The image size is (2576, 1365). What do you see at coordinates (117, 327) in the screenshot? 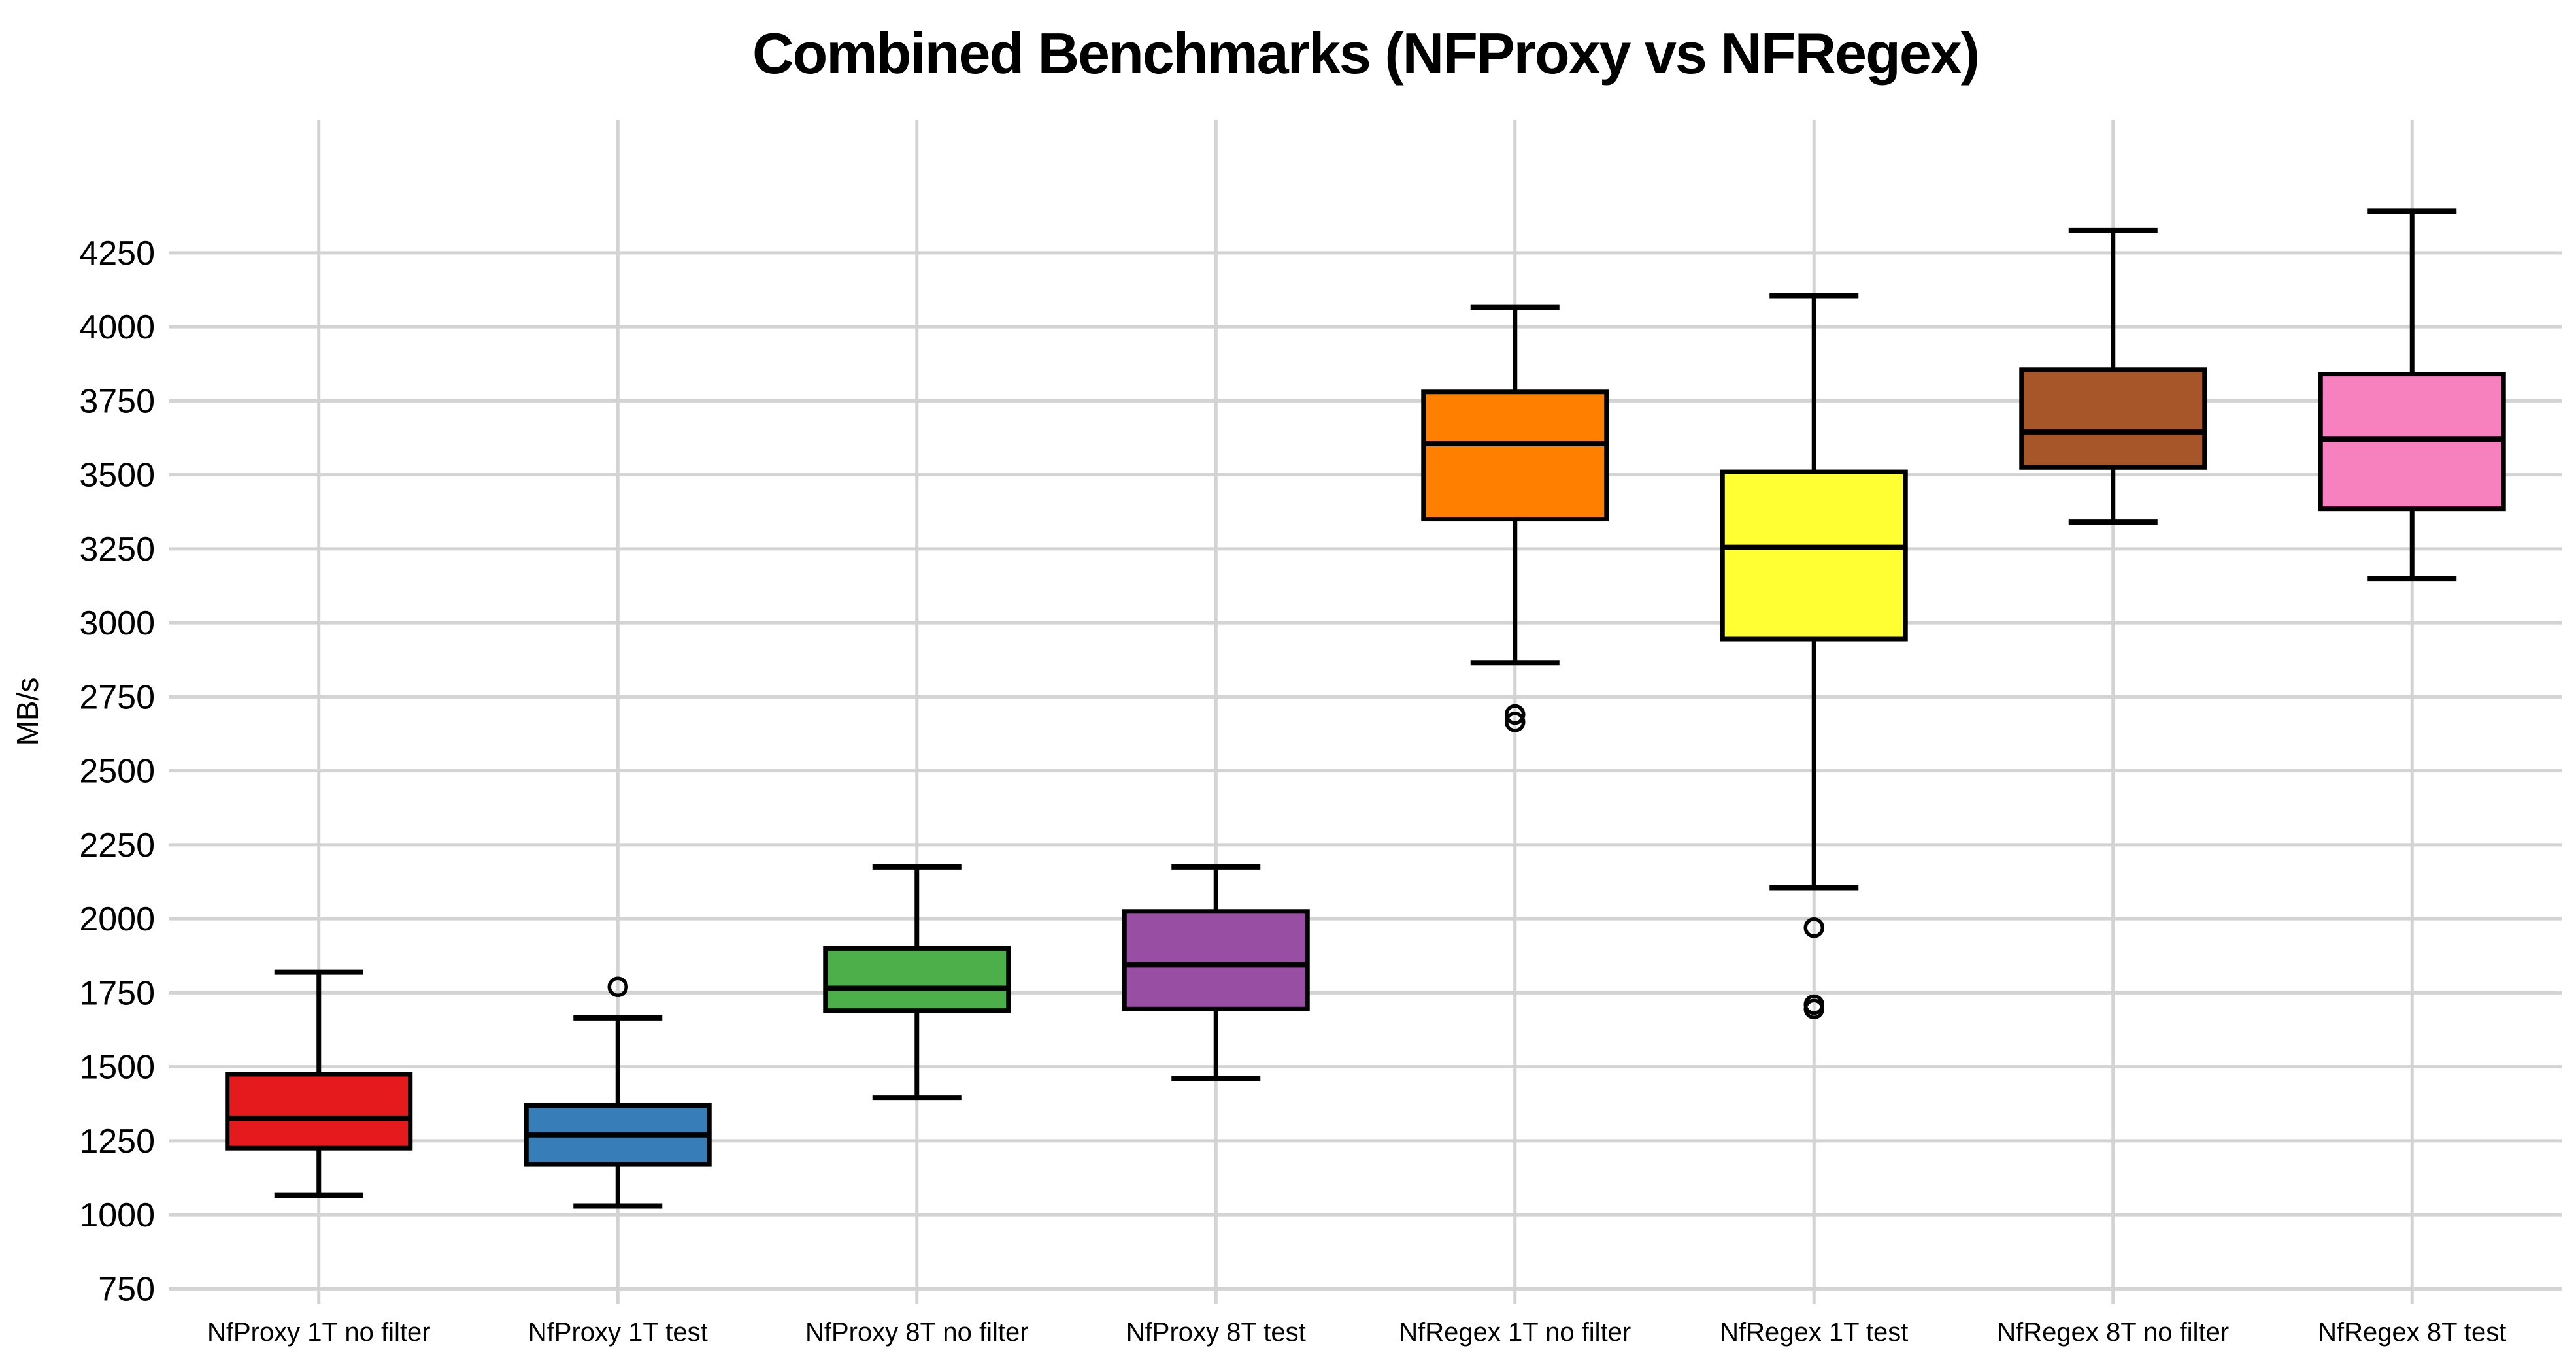
I see `y-tick-label: 4000` at bounding box center [117, 327].